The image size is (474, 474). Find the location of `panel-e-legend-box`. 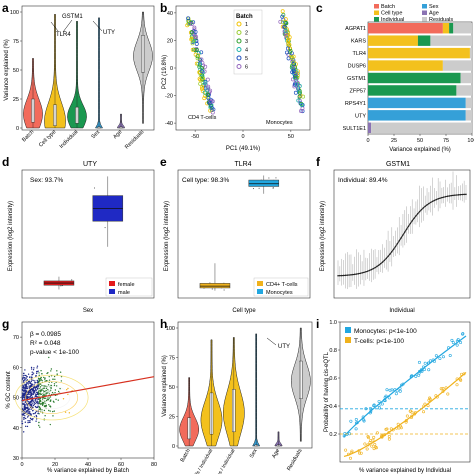

panel-e-legend-box is located at coordinates (281, 287).